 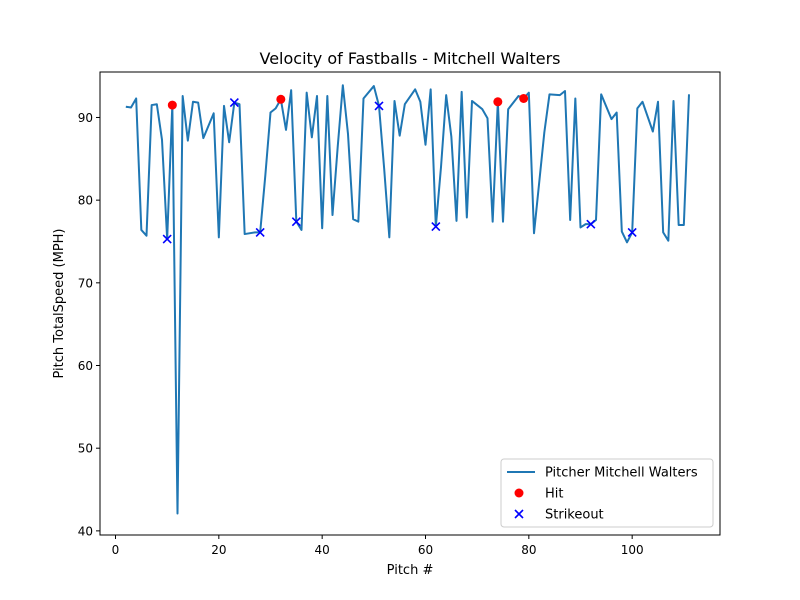 What do you see at coordinates (410, 58) in the screenshot?
I see `chart-title: Velocity of Fastballs - Mitchell Walters` at bounding box center [410, 58].